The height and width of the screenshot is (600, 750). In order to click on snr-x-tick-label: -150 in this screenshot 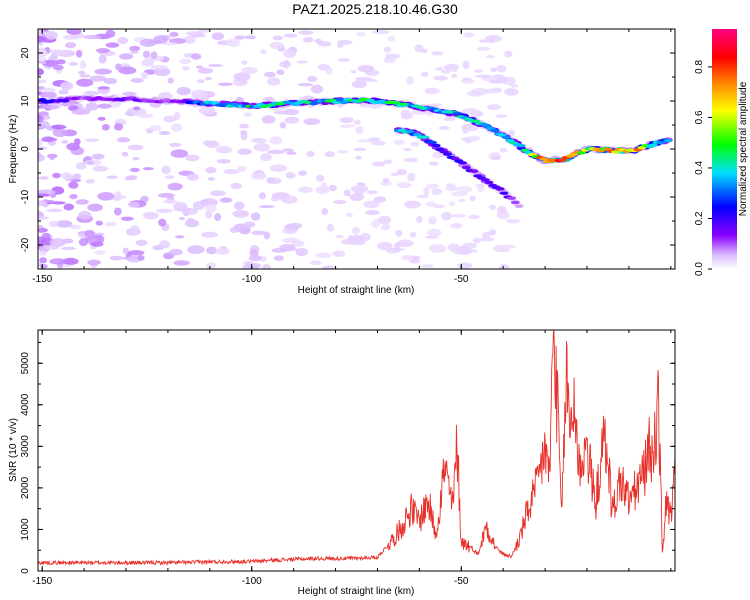, I will do `click(42, 581)`.